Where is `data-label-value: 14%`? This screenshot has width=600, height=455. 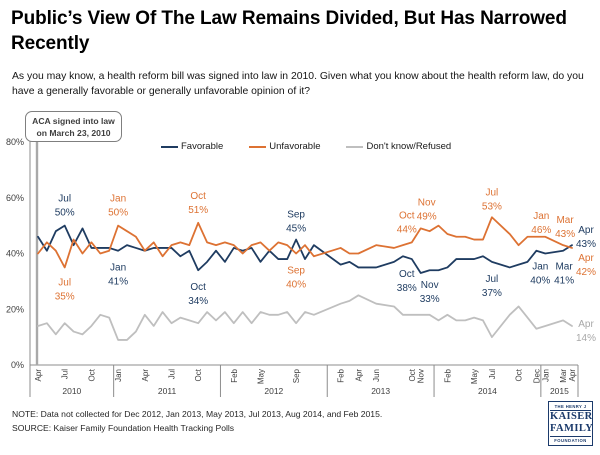 data-label-value: 14% is located at coordinates (586, 338).